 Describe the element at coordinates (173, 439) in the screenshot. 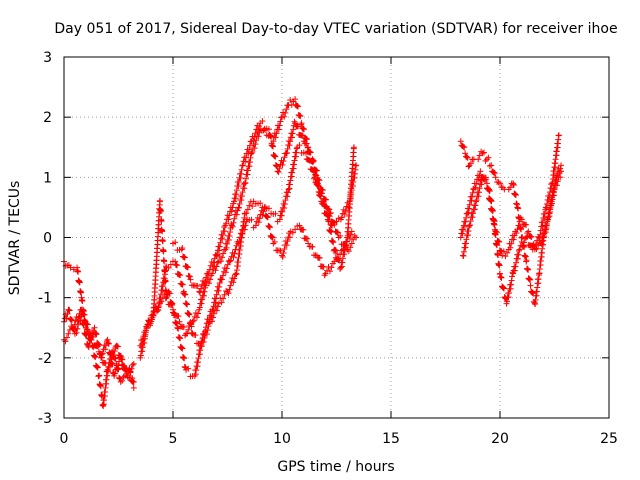

I see `x-tick-label: 5` at that location.